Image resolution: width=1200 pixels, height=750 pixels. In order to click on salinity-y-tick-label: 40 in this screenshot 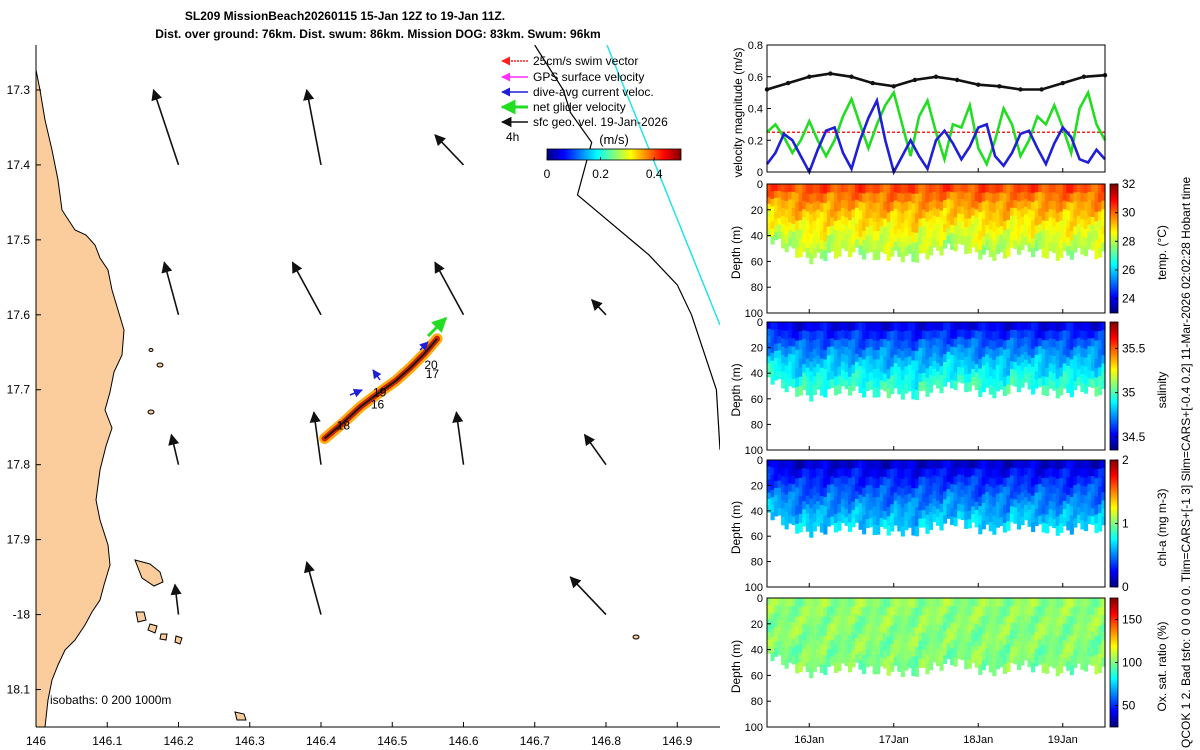, I will do `click(757, 374)`.